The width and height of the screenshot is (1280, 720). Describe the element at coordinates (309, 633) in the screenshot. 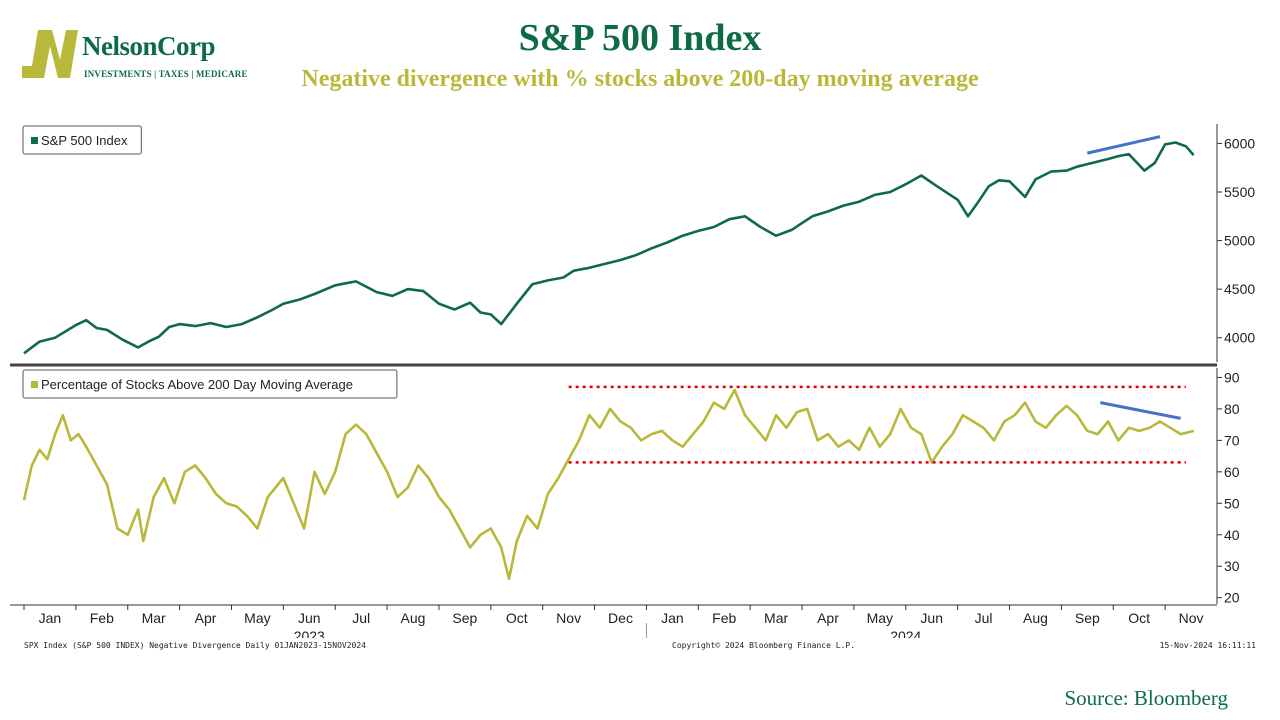

I see `x-year-label: 2023` at that location.